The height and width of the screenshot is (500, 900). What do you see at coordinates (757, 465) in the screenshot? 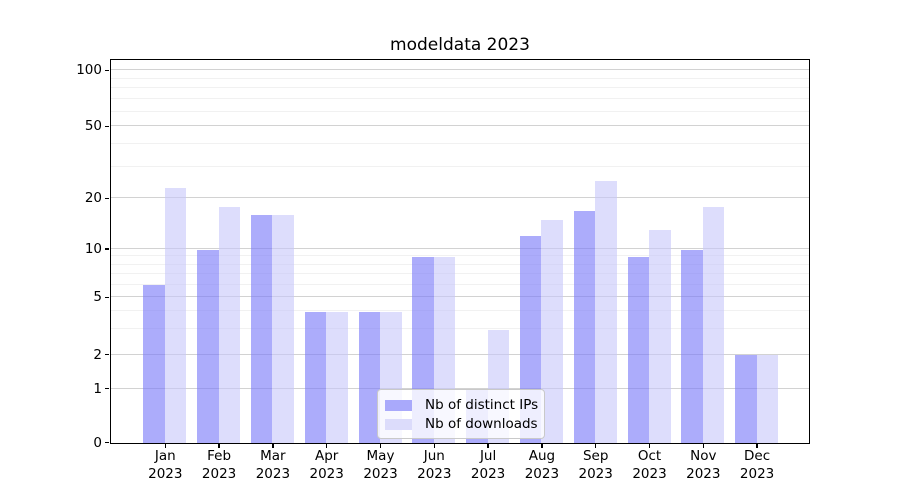
I see `x-tick-label-dec: Dec 2023` at bounding box center [757, 465].